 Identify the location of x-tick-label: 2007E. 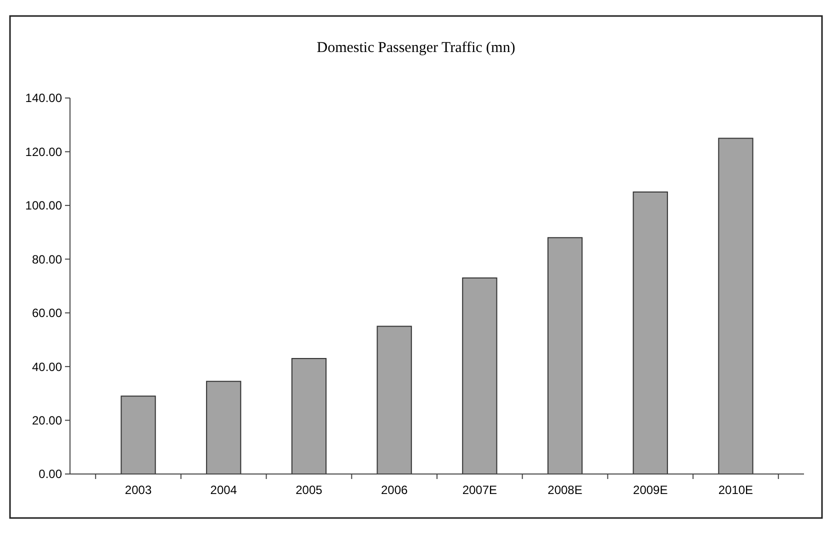
(480, 490).